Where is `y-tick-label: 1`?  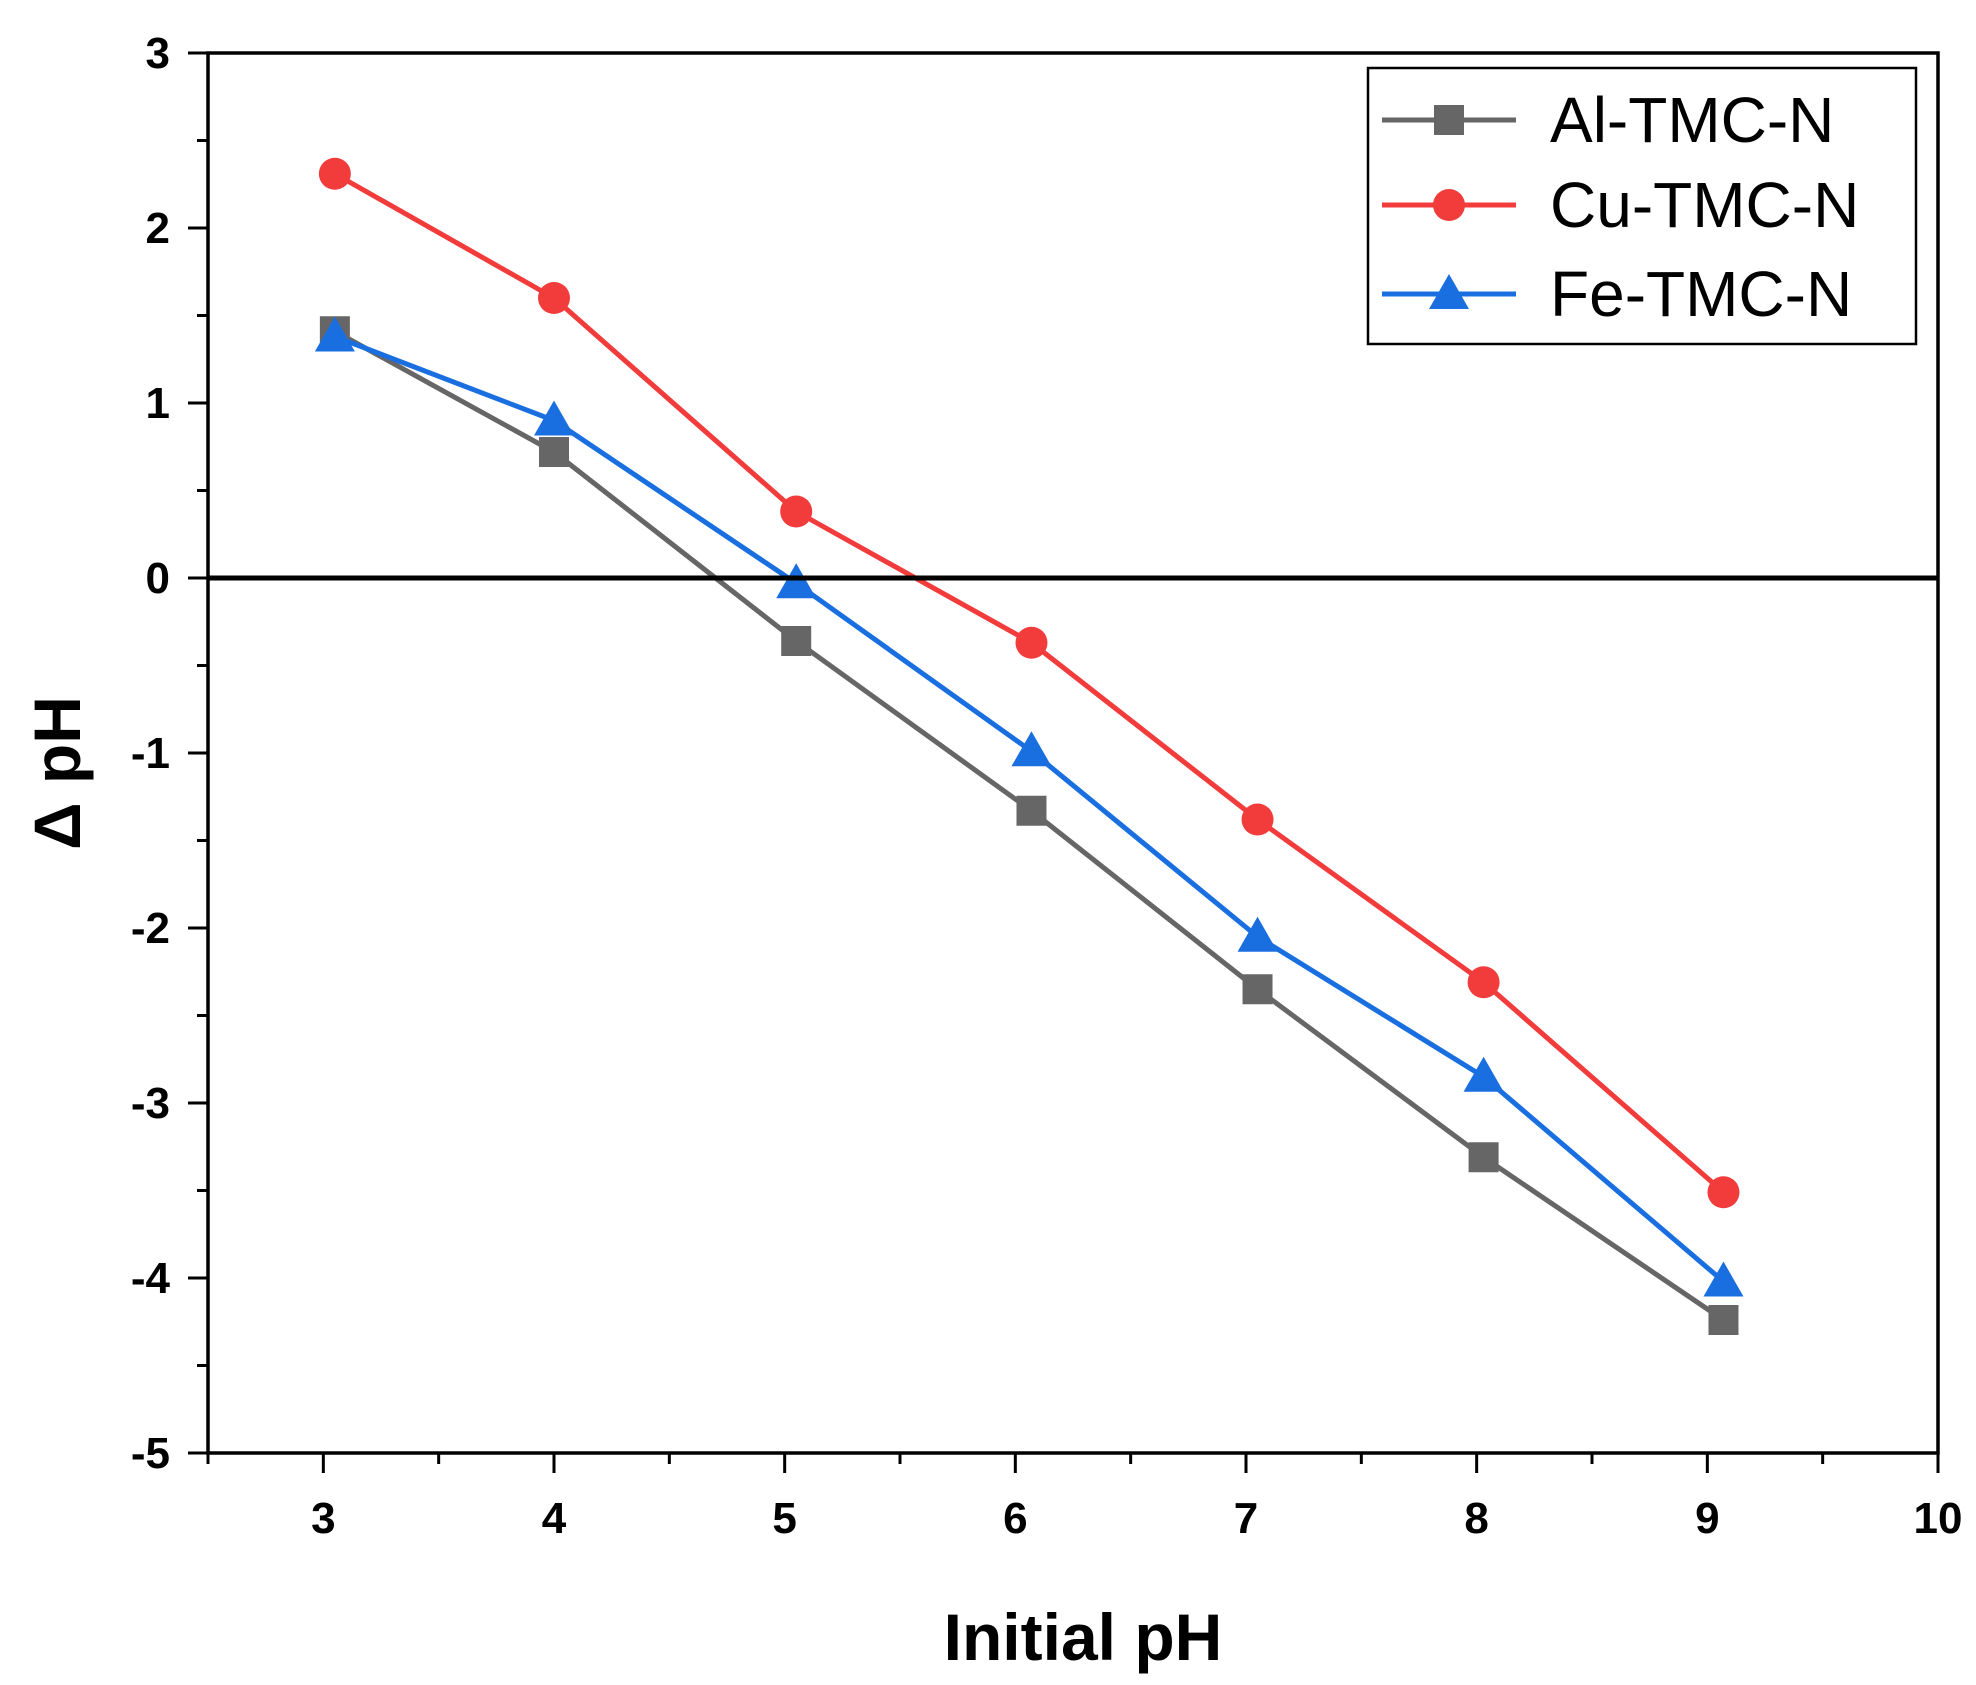
y-tick-label: 1 is located at coordinates (158, 403).